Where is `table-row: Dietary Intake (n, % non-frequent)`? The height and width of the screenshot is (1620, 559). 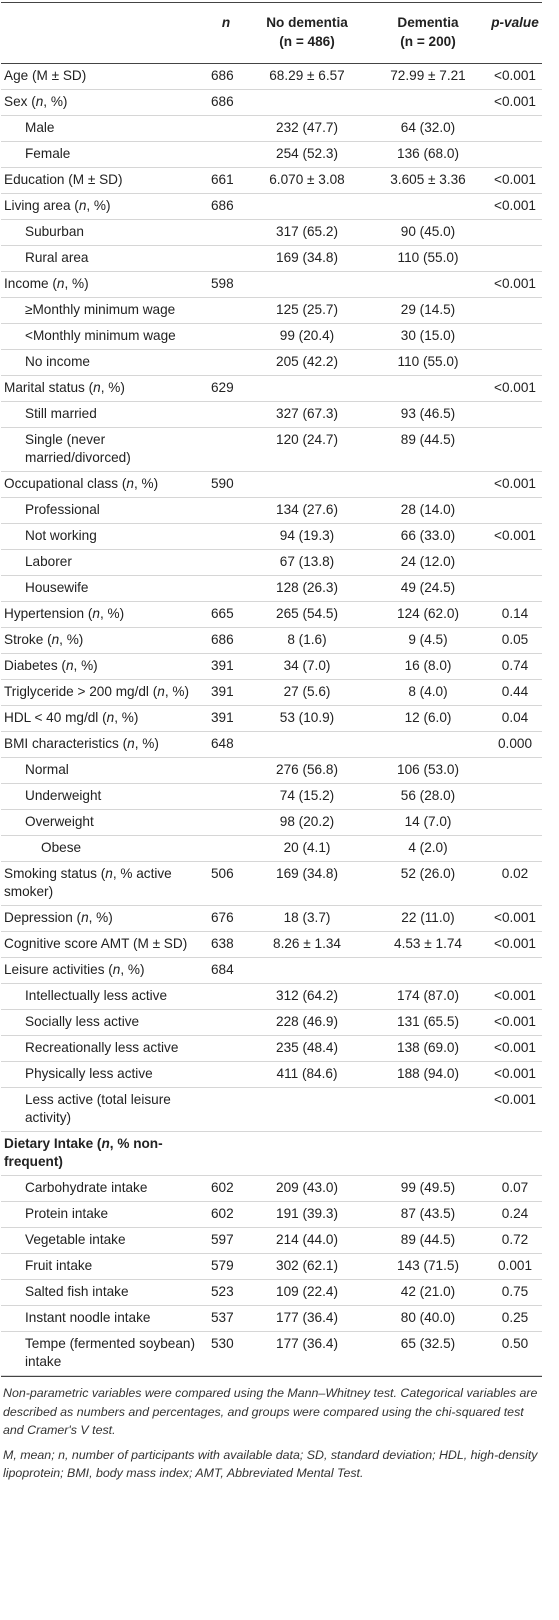
table-row: Dietary Intake (n, % non-frequent) is located at coordinates (271, 1154).